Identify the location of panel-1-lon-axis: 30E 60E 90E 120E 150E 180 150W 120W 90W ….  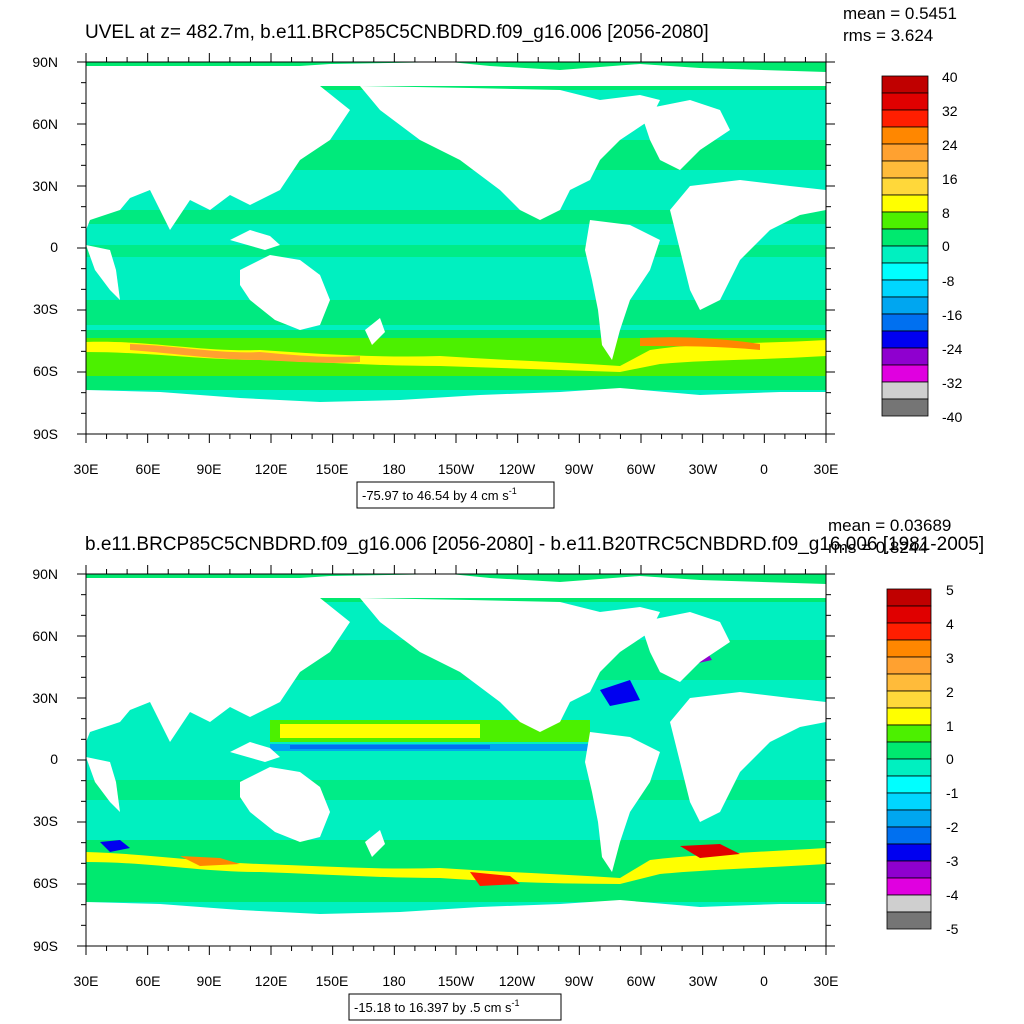
(456, 469).